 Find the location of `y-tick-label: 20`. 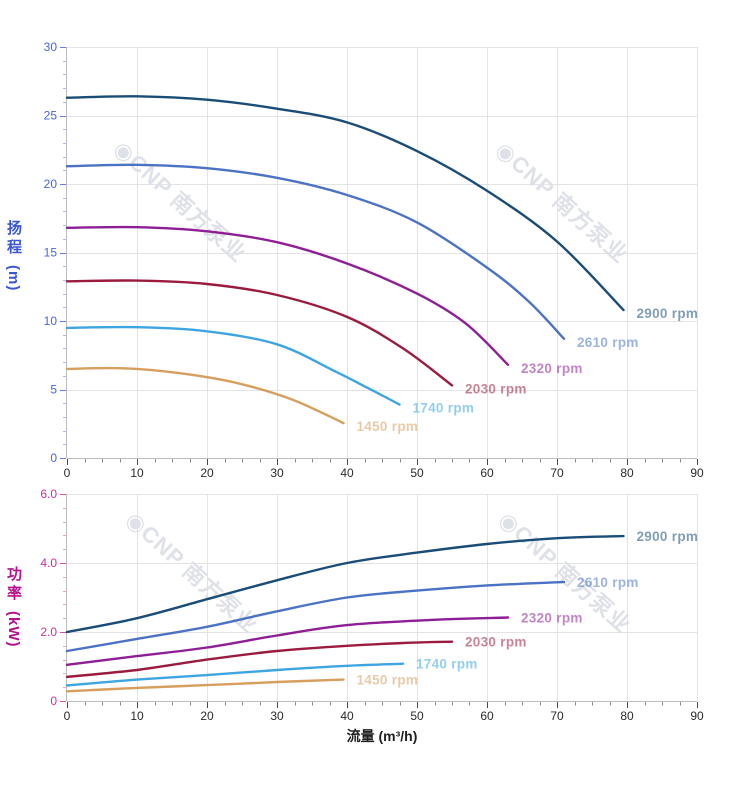

y-tick-label: 20 is located at coordinates (51, 184).